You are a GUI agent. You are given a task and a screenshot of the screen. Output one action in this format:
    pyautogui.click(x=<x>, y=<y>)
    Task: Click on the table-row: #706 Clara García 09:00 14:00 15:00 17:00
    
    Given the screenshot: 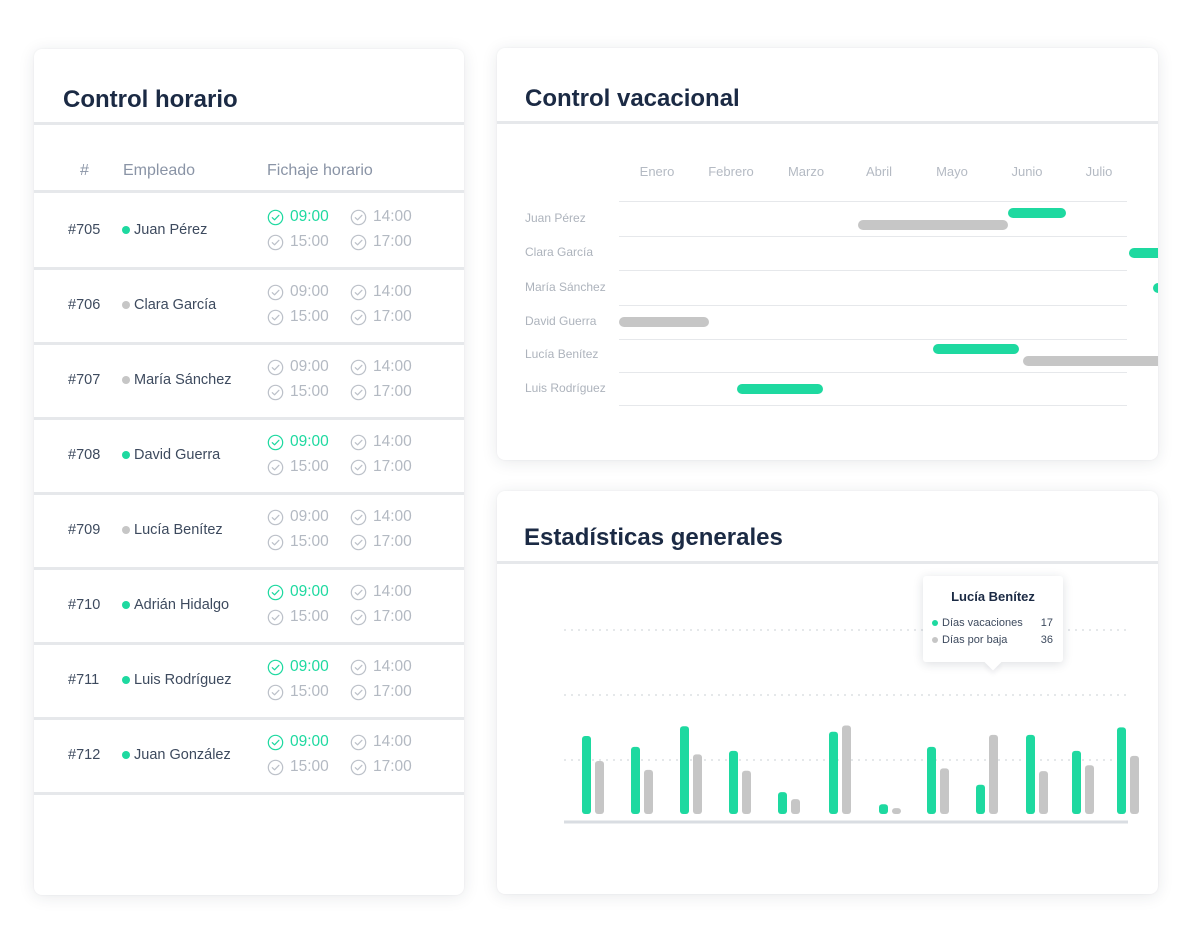 What is the action you would take?
    pyautogui.click(x=249, y=307)
    